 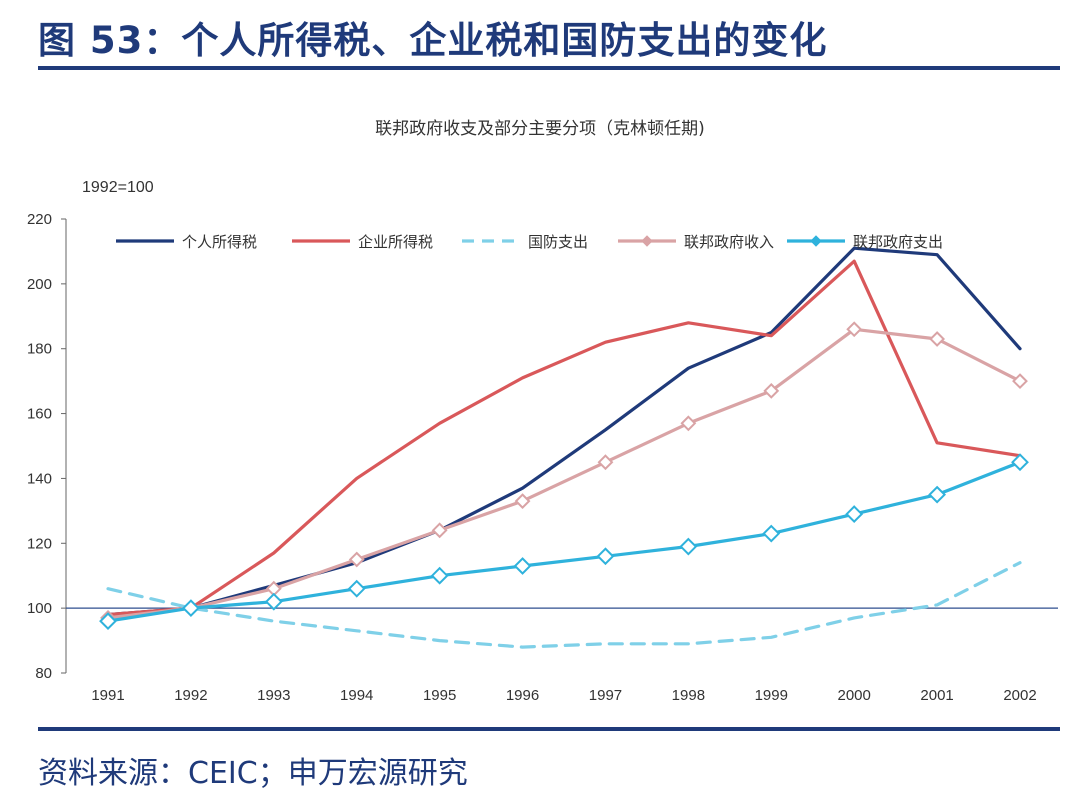 What do you see at coordinates (39, 543) in the screenshot?
I see `y-tick-label: 120` at bounding box center [39, 543].